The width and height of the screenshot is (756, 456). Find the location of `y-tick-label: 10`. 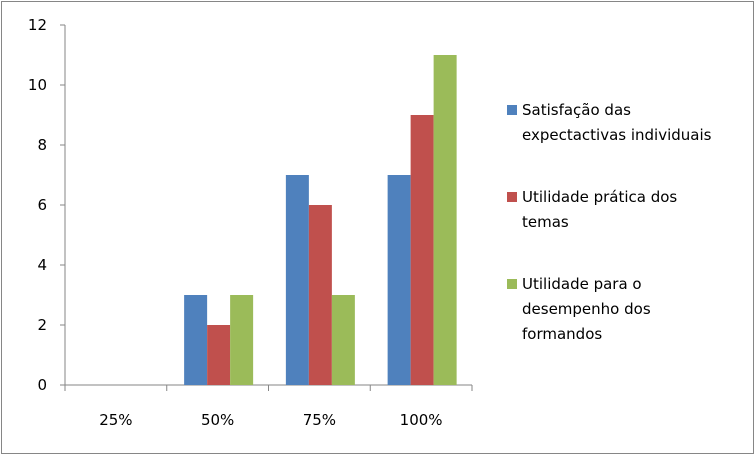

y-tick-label: 10 is located at coordinates (37, 85).